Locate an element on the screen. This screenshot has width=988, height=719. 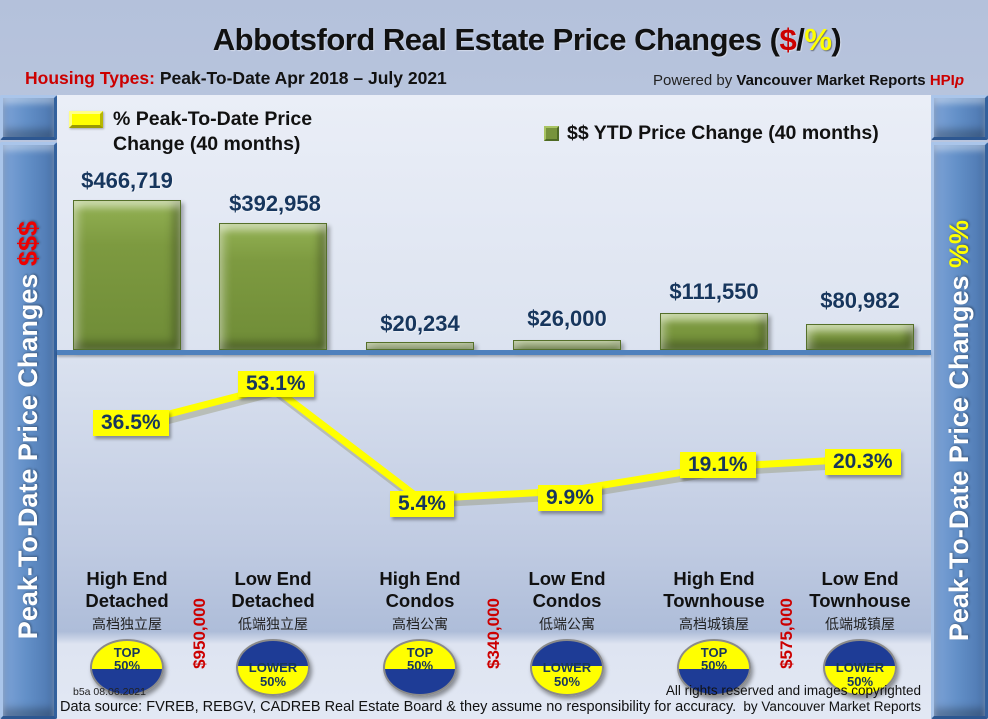
legend-percent-line1: % Peak-To-Date Price is located at coordinates (213, 119).